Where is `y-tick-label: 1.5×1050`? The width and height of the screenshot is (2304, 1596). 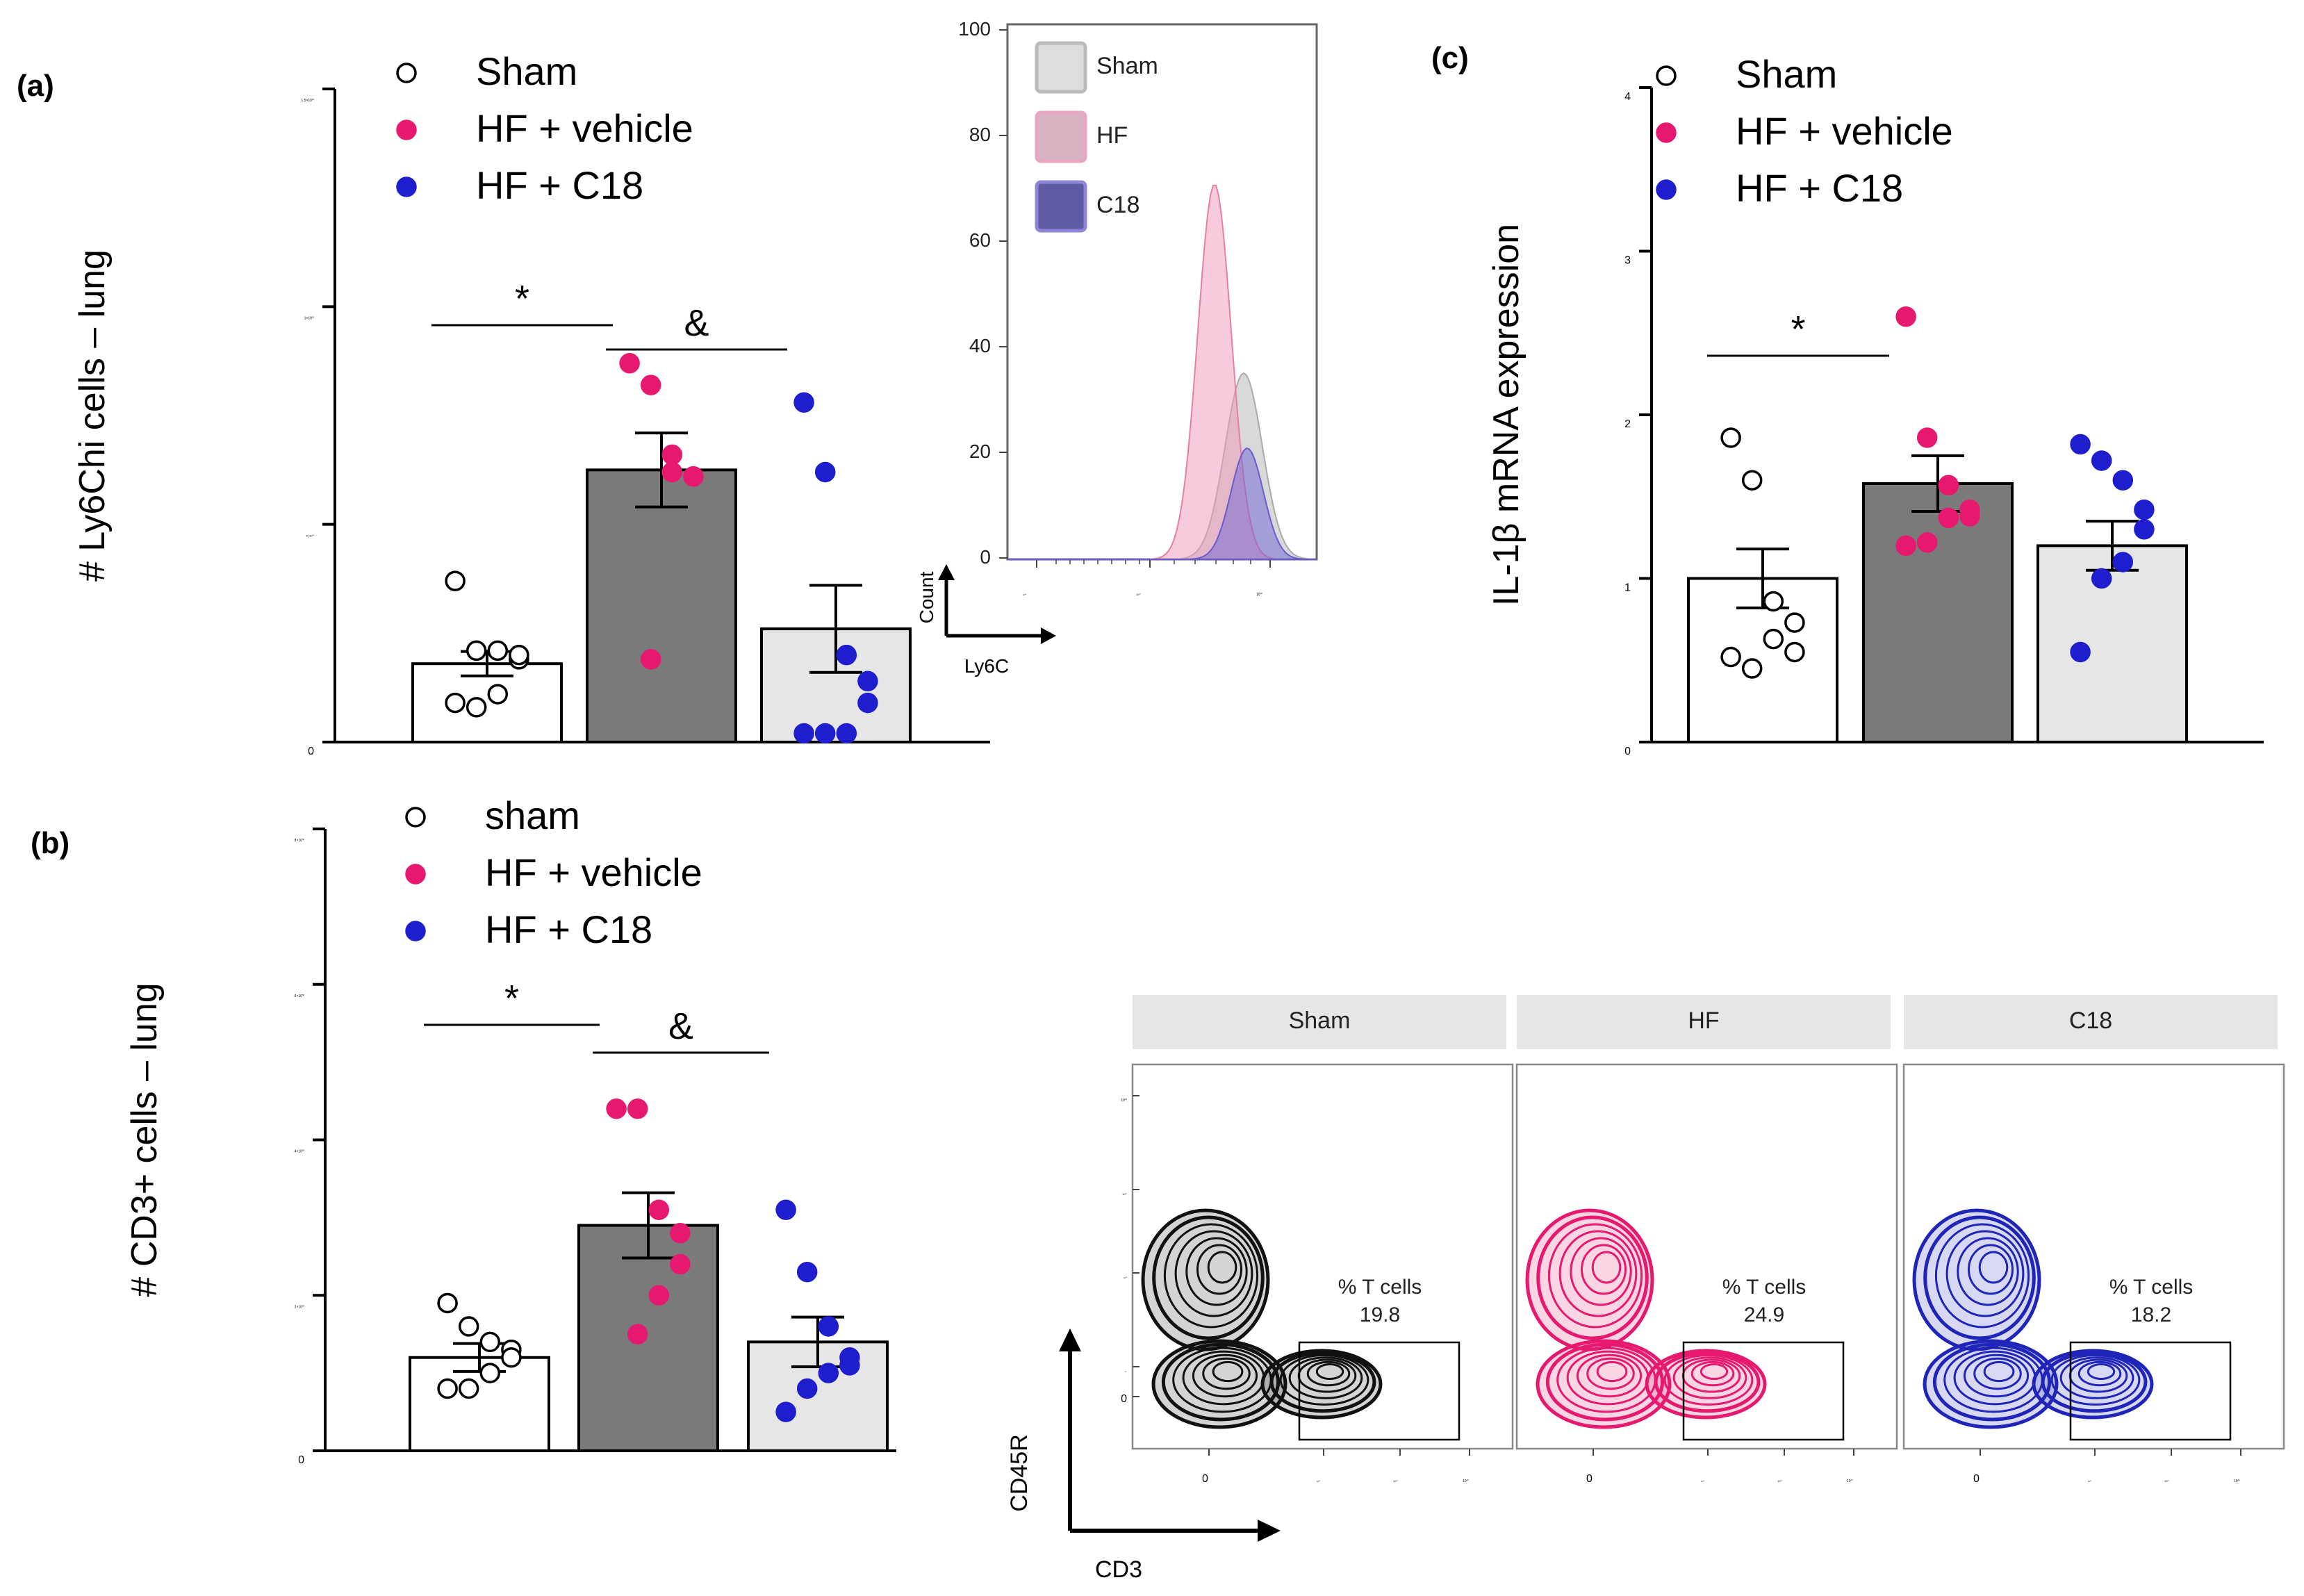
y-tick-label: 1.5×1050 is located at coordinates (308, 100).